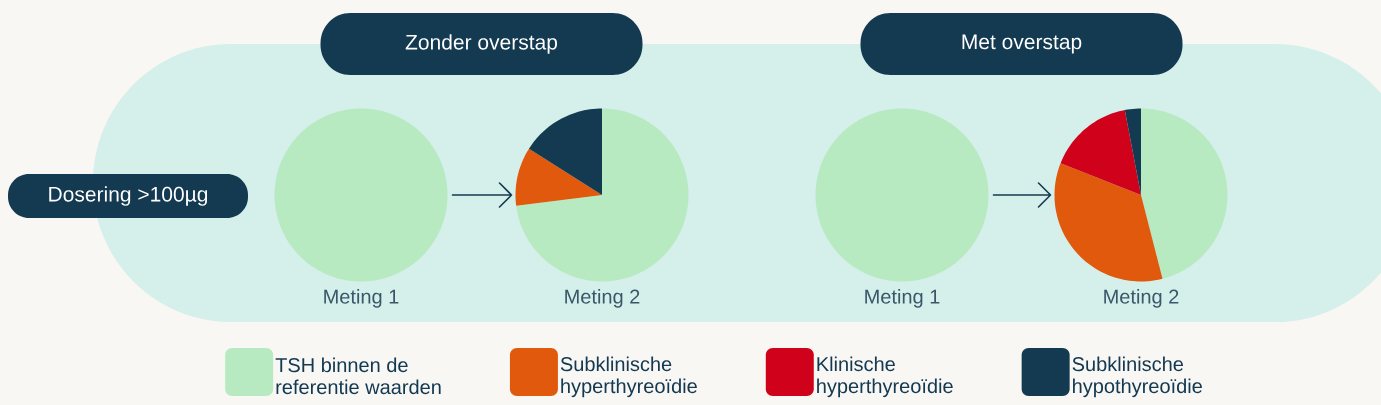  What do you see at coordinates (885, 377) in the screenshot?
I see `legend-label: Klinische hyperthyreoïdie` at bounding box center [885, 377].